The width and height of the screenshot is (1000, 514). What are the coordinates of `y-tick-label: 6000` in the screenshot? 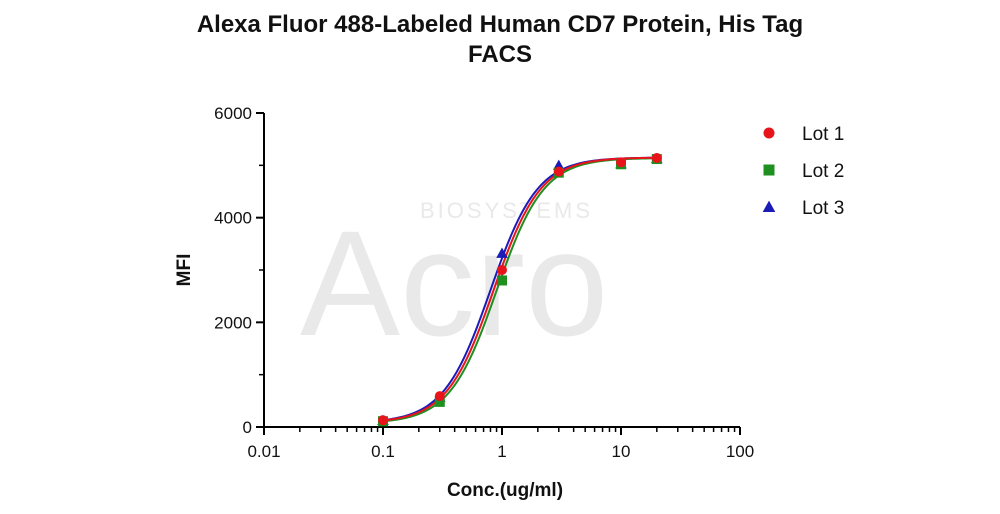 It's located at (233, 113).